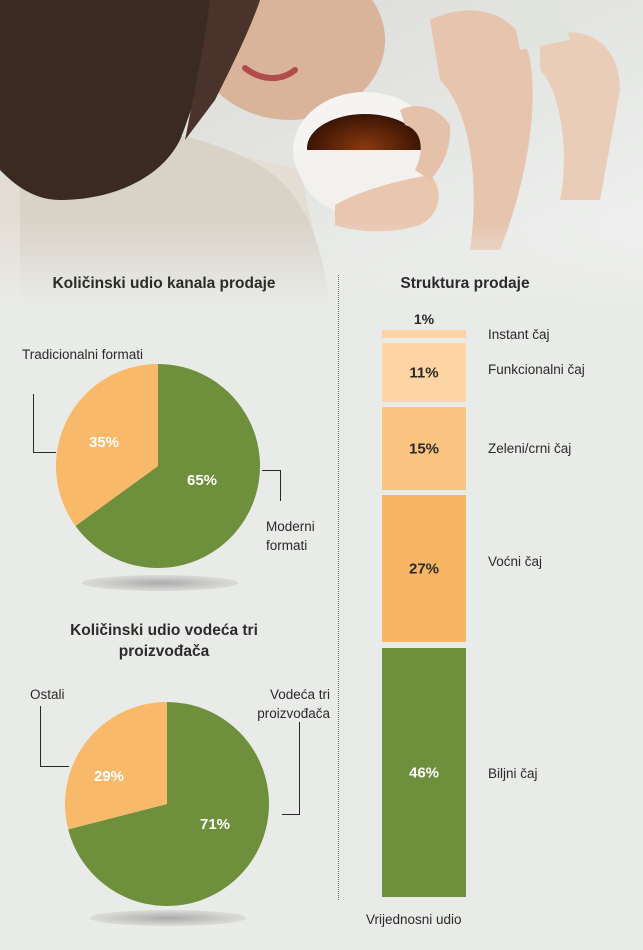 The height and width of the screenshot is (950, 643). What do you see at coordinates (168, 918) in the screenshot?
I see `pie2-shadow` at bounding box center [168, 918].